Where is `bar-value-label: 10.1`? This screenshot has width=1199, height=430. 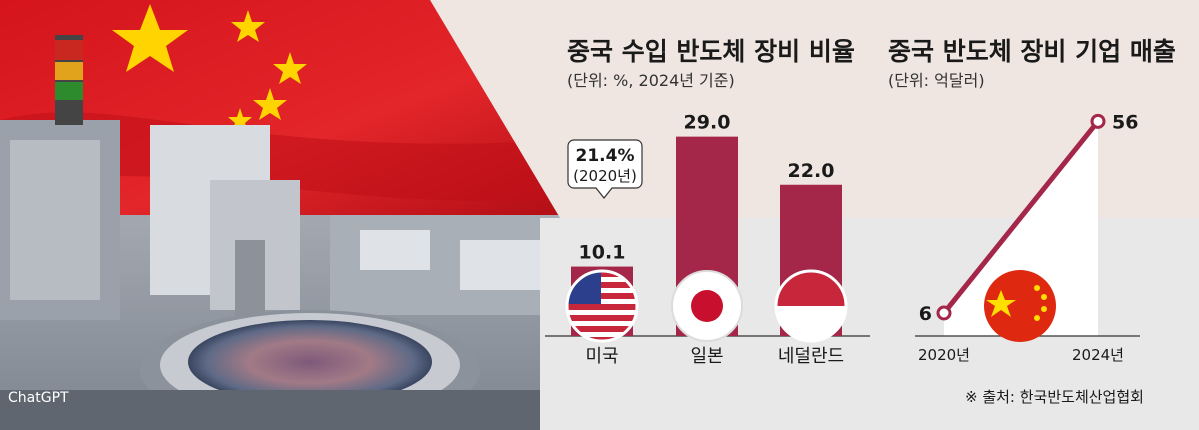
bar-value-label: 10.1 is located at coordinates (602, 253).